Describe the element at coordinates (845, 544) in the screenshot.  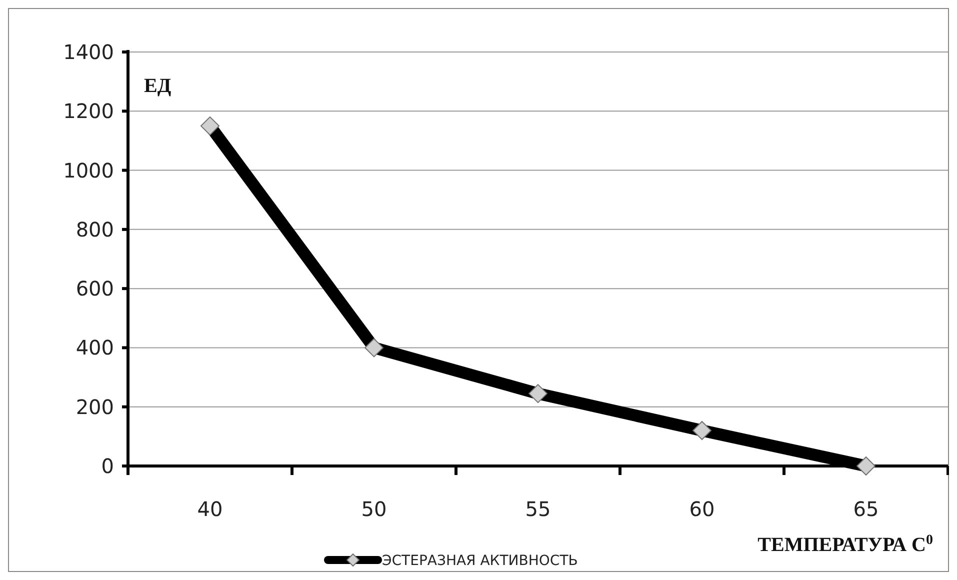
I see `x-axis-title: ТЕМПЕРАТУРА С$^{0}$` at that location.